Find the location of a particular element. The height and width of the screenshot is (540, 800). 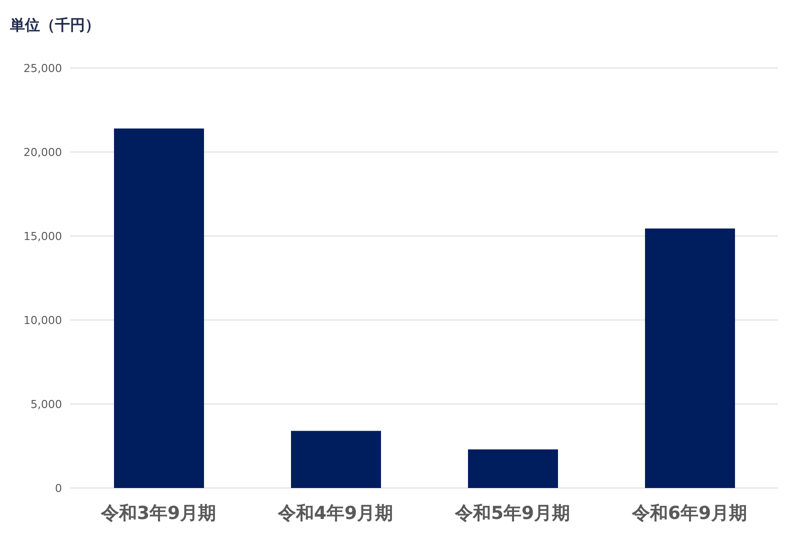

y-tick-label: 0 is located at coordinates (58, 488).